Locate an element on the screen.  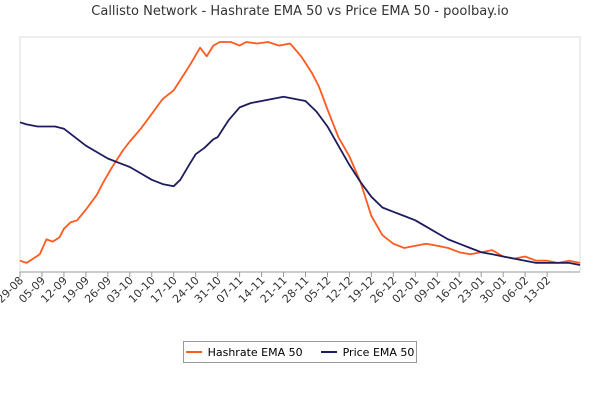
legend-label-hashrate: Hashrate EMA 50 is located at coordinates (255, 352).